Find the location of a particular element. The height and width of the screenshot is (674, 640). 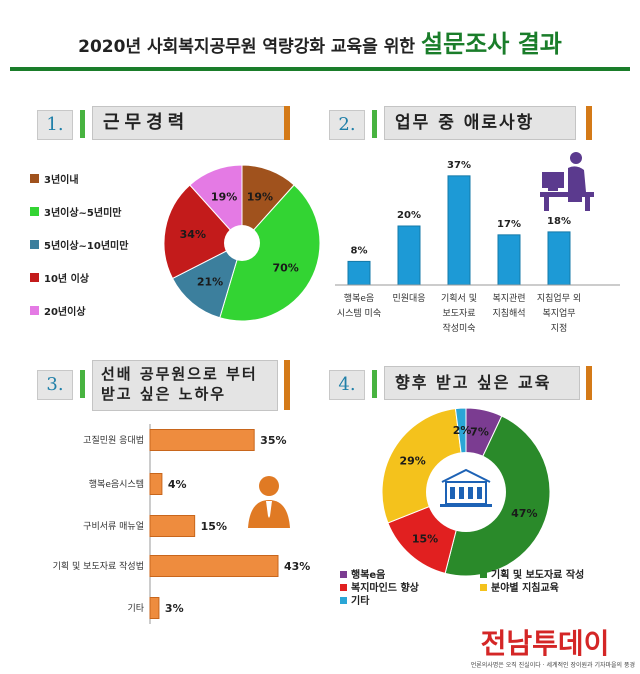

page-title: 2020년 사회복지공무원 역량강화 교육을 위한 설문조사 결과 is located at coordinates (320, 41).